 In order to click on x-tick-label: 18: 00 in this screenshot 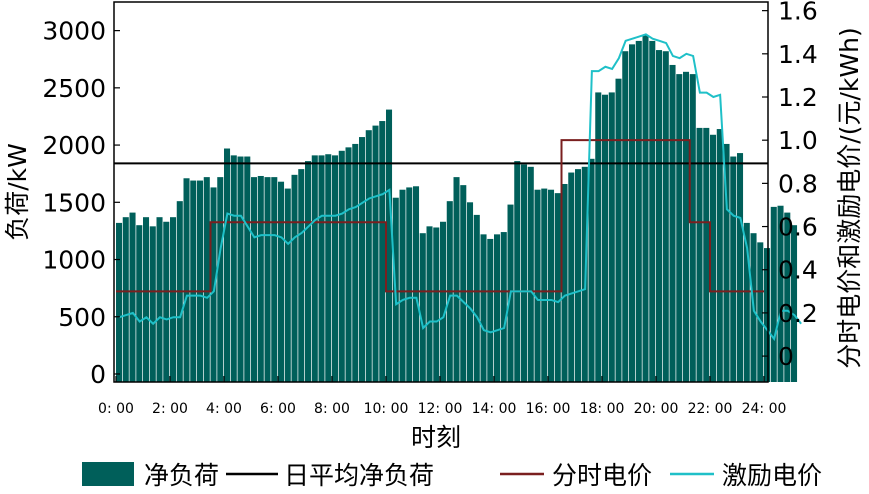, I will do `click(602, 409)`.